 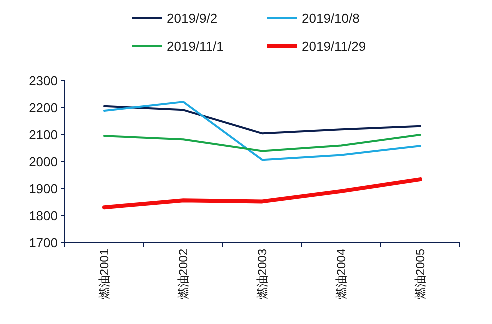 I want to click on legend-label: 2019/10/8, so click(x=331, y=18).